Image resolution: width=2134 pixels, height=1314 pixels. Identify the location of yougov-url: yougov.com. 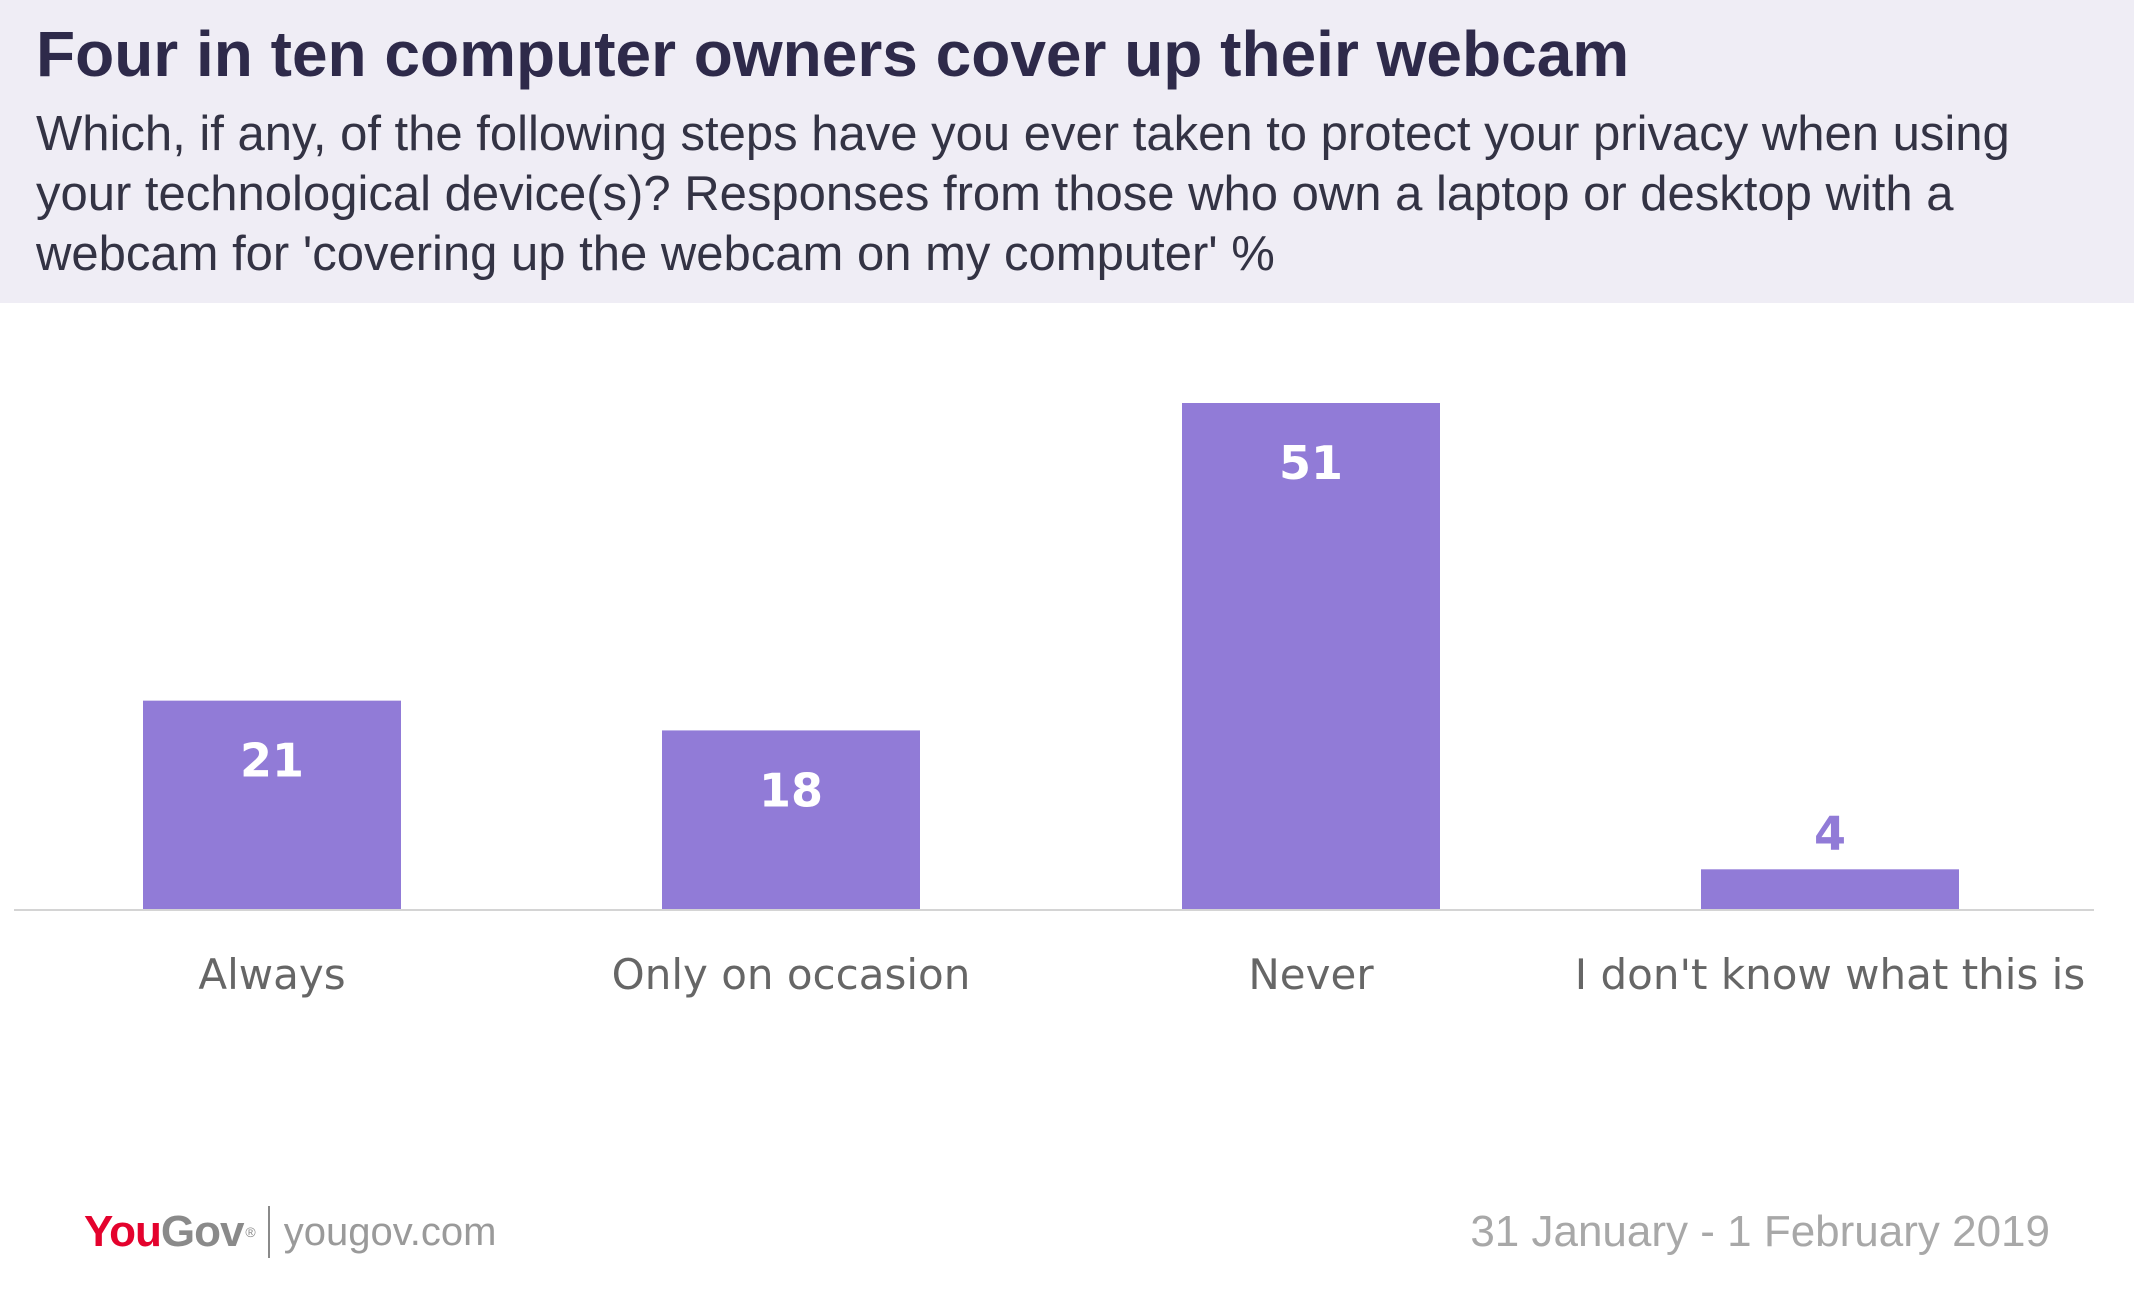
(390, 1231).